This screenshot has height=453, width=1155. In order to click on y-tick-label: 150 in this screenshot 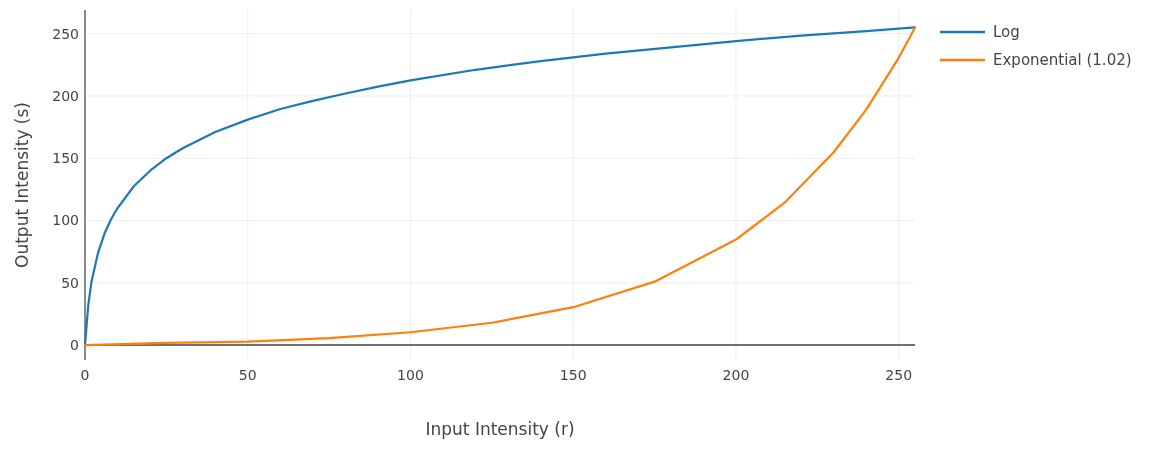, I will do `click(65, 158)`.